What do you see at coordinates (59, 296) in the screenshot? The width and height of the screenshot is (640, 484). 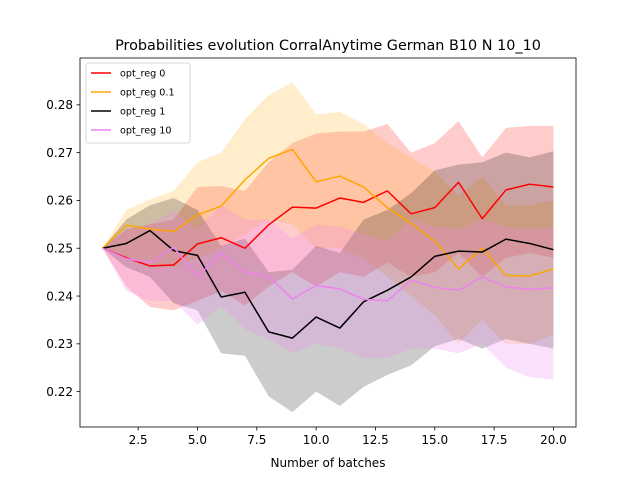 I see `y-tick-label: 0.24` at bounding box center [59, 296].